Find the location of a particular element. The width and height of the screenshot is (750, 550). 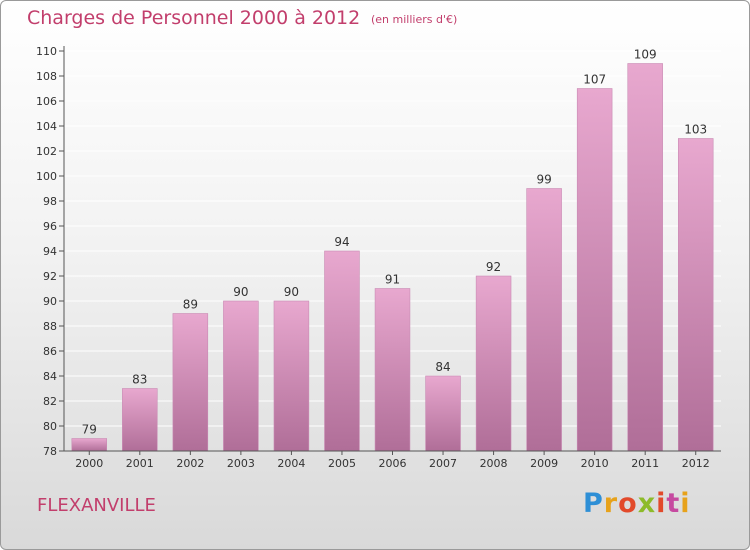

x-tick-label-2000: 2000 is located at coordinates (89, 463).